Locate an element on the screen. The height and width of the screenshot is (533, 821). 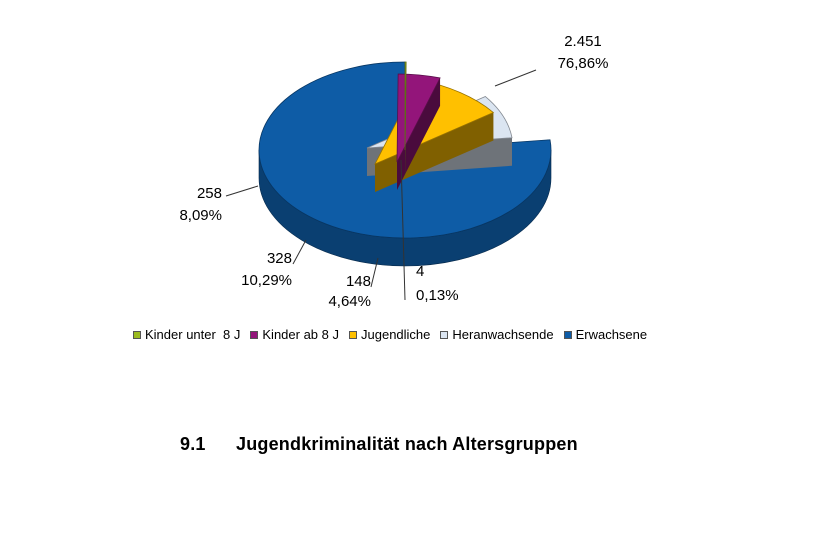
legend-item-1: Kinder ab 8 J is located at coordinates (294, 334).